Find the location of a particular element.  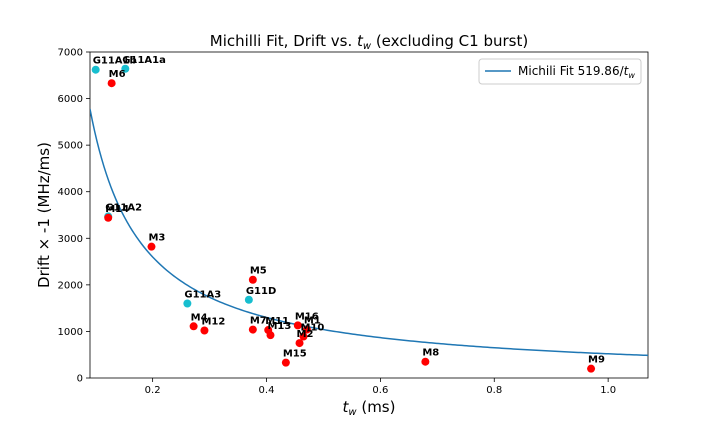

data-point-label: G11A2 is located at coordinates (123, 207).